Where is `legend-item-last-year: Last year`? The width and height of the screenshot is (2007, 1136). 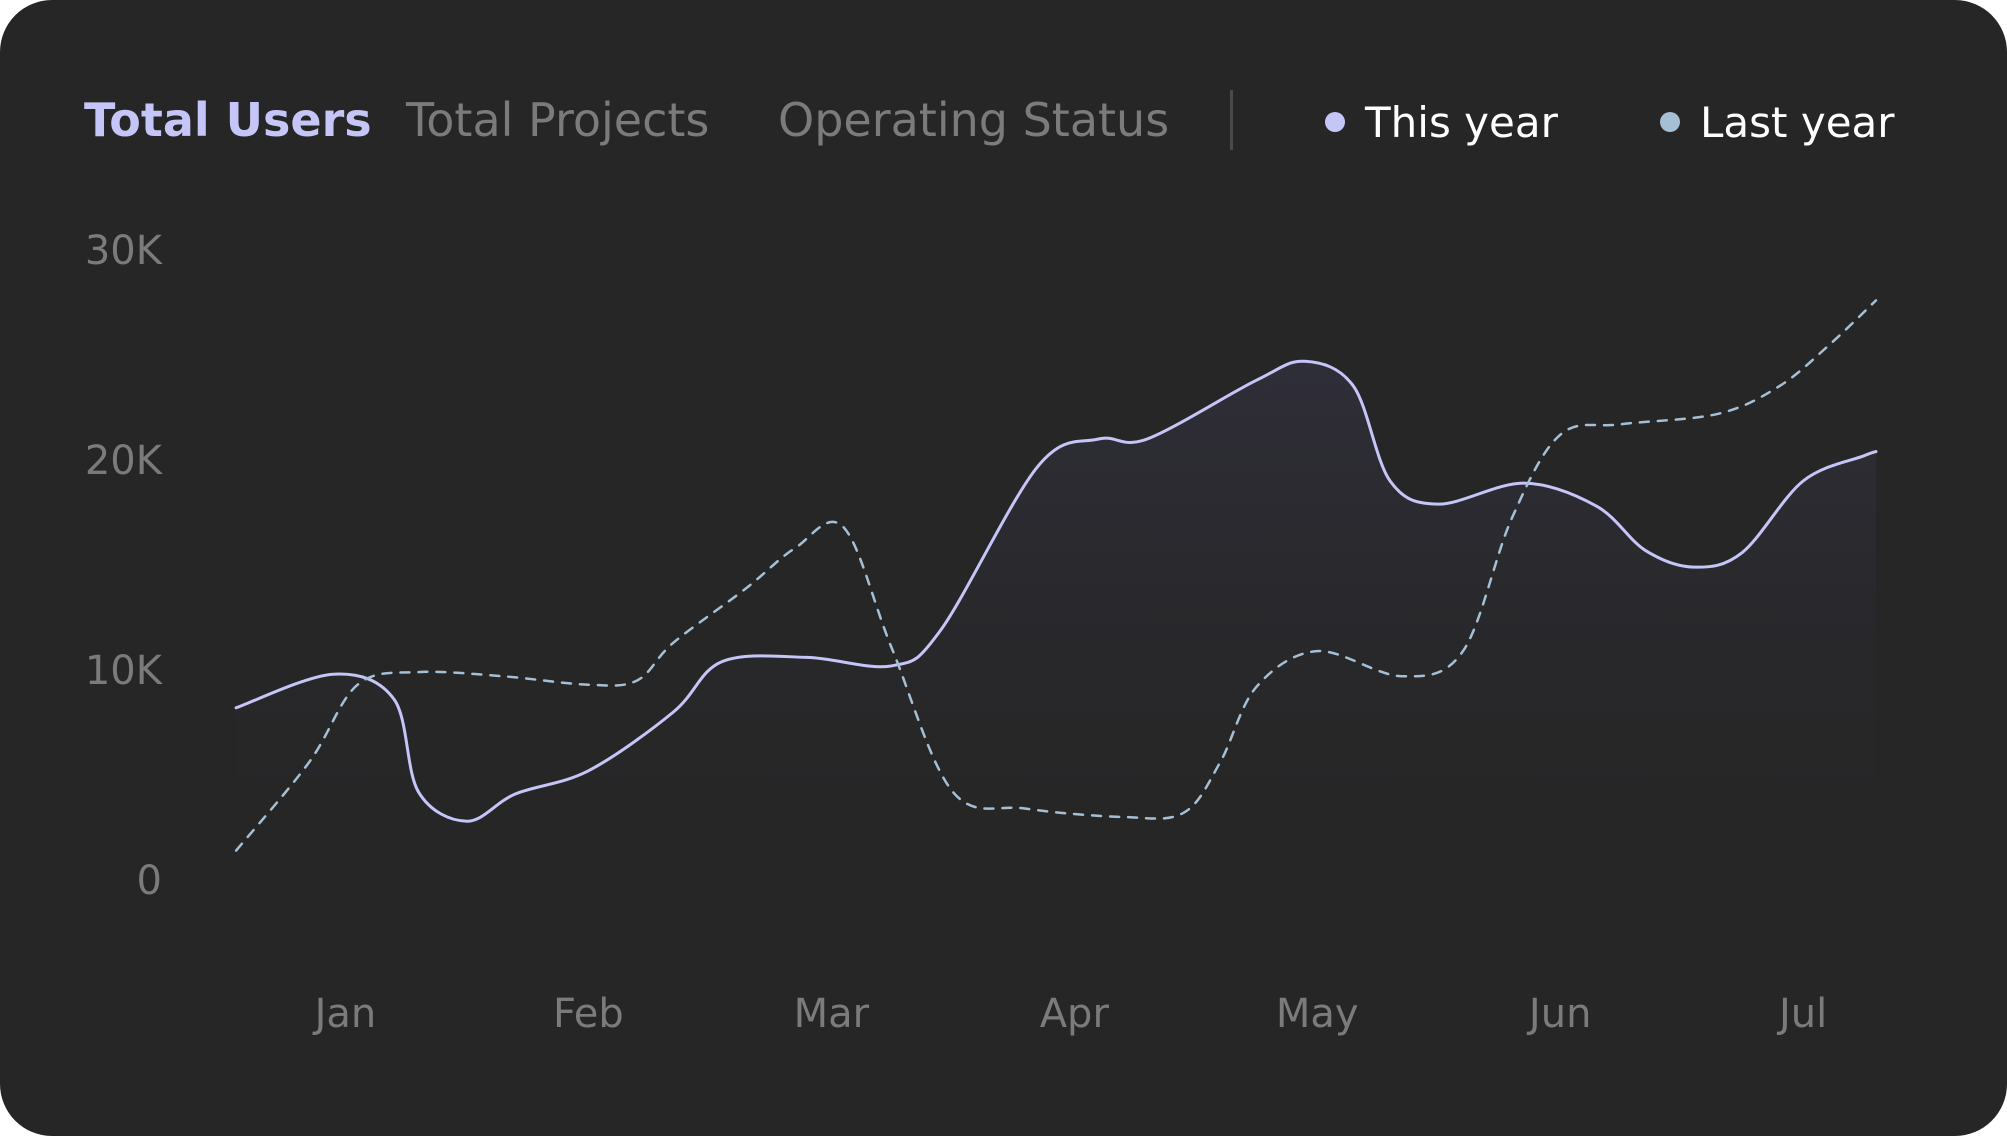
legend-item-last-year: Last year is located at coordinates (1777, 122).